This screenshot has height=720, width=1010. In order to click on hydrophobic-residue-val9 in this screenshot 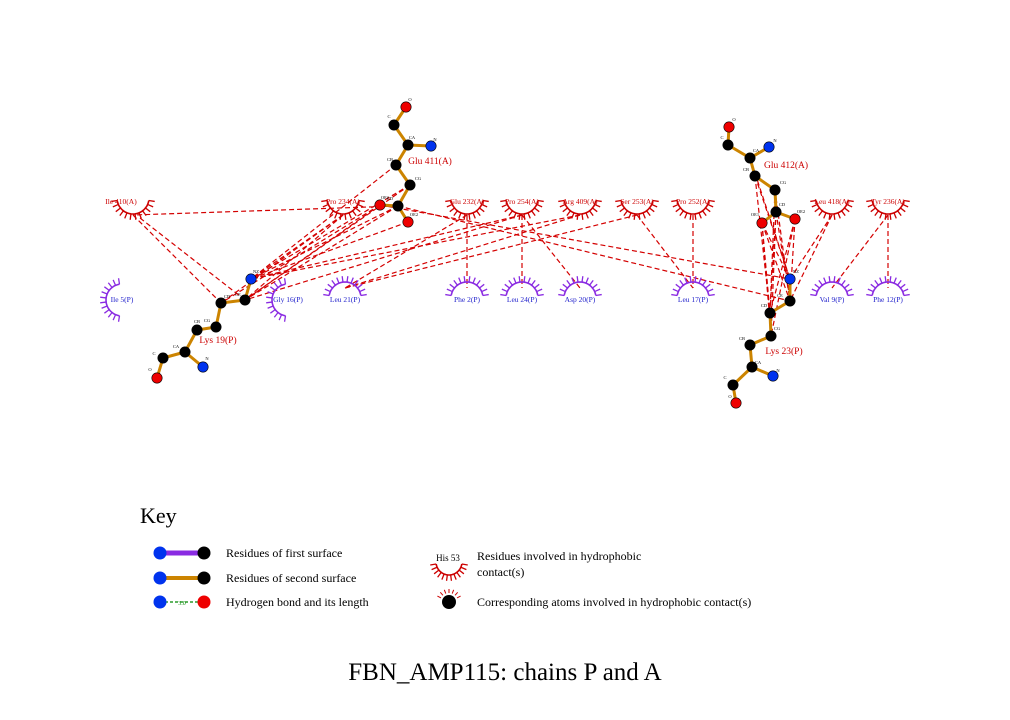, I will do `click(831, 285)`.